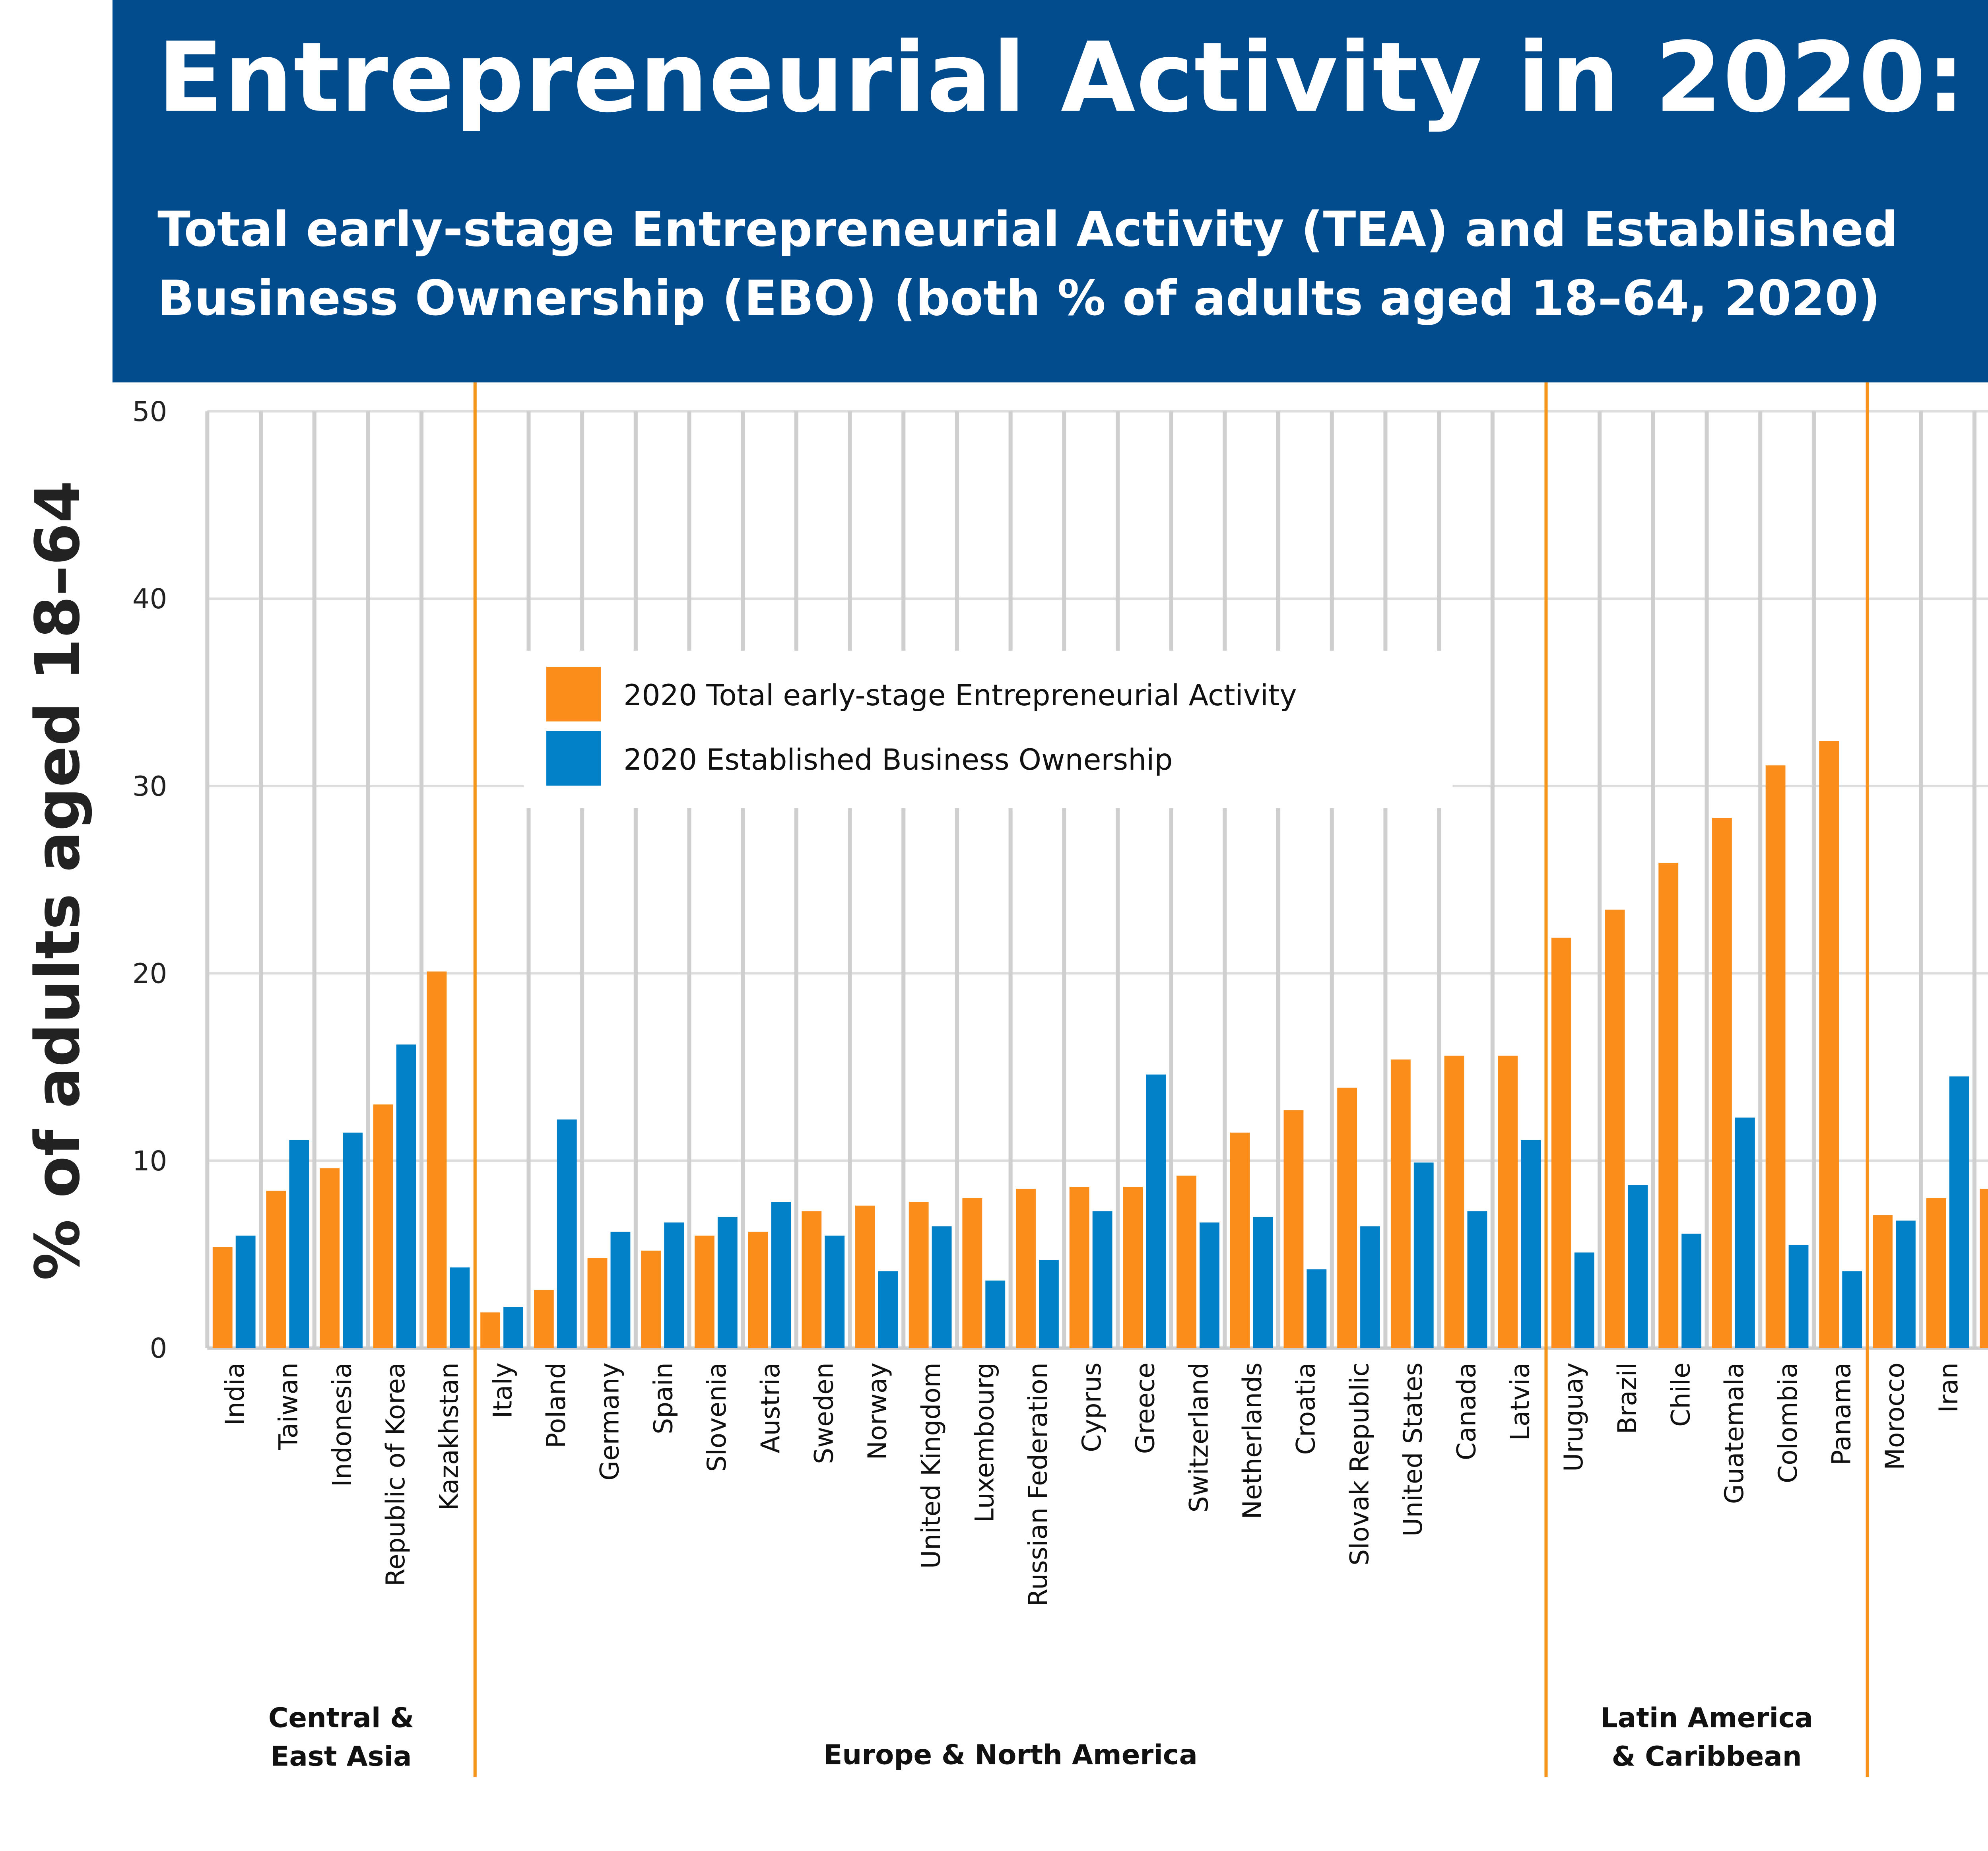 This screenshot has height=1851, width=1988. Describe the element at coordinates (1706, 1757) in the screenshot. I see `region-label: & Caribbean` at that location.